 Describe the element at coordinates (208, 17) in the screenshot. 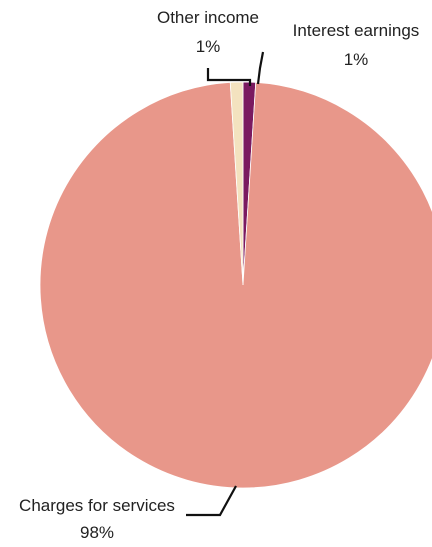

I see `slice-name-other-income: Other income` at that location.